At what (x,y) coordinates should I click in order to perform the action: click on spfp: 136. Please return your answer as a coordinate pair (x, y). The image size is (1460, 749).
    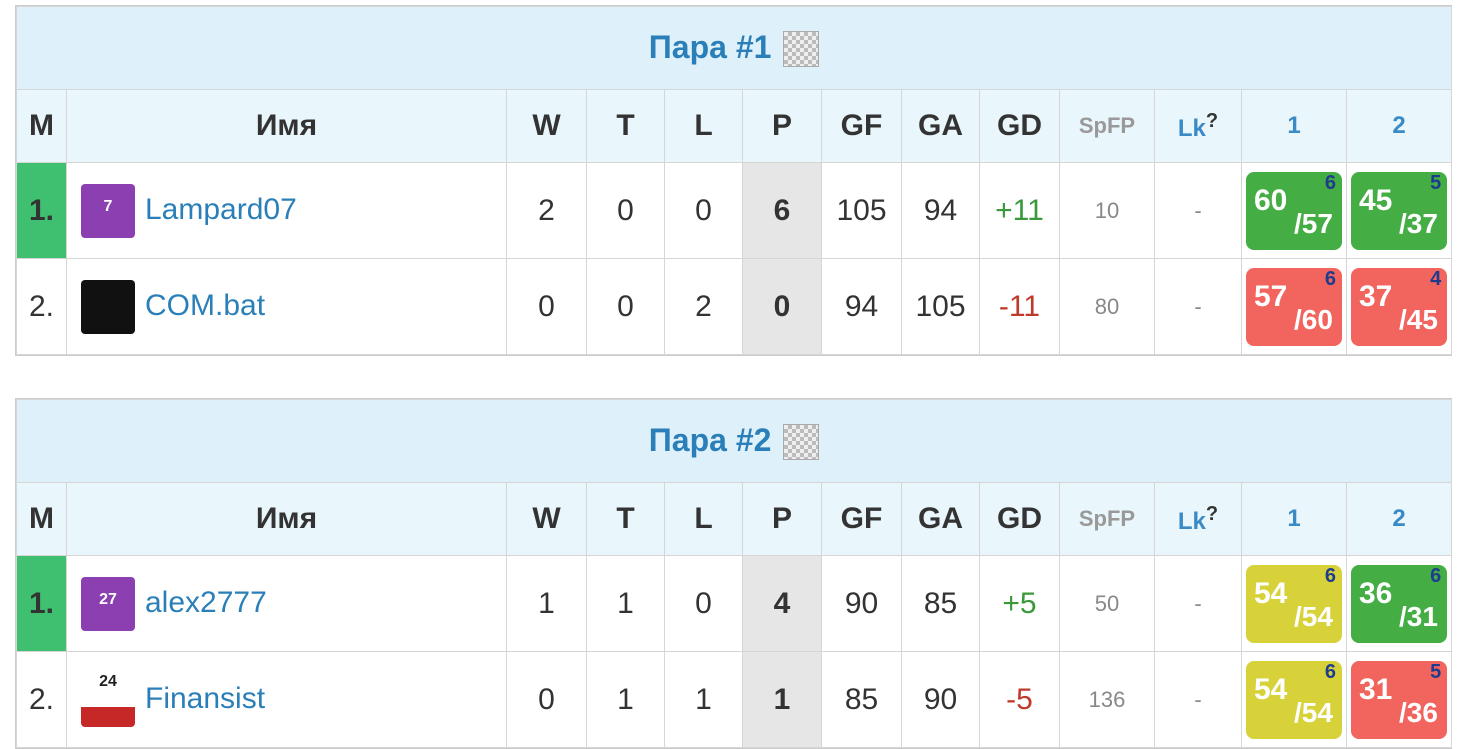
    Looking at the image, I should click on (1107, 699).